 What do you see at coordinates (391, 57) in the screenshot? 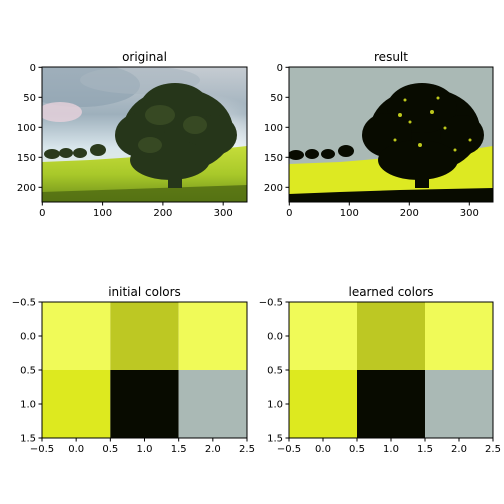
I see `panel-title: result` at bounding box center [391, 57].